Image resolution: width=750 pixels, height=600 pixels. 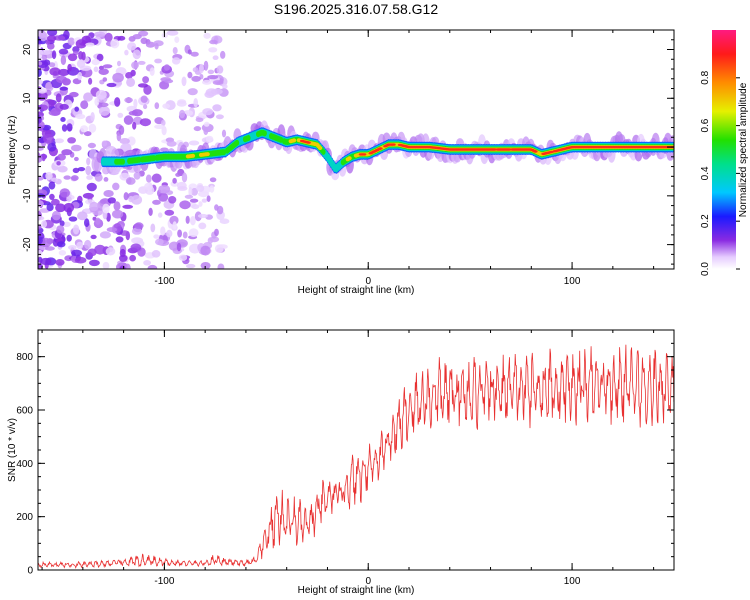 I want to click on colorbar-gradient, so click(x=724, y=149).